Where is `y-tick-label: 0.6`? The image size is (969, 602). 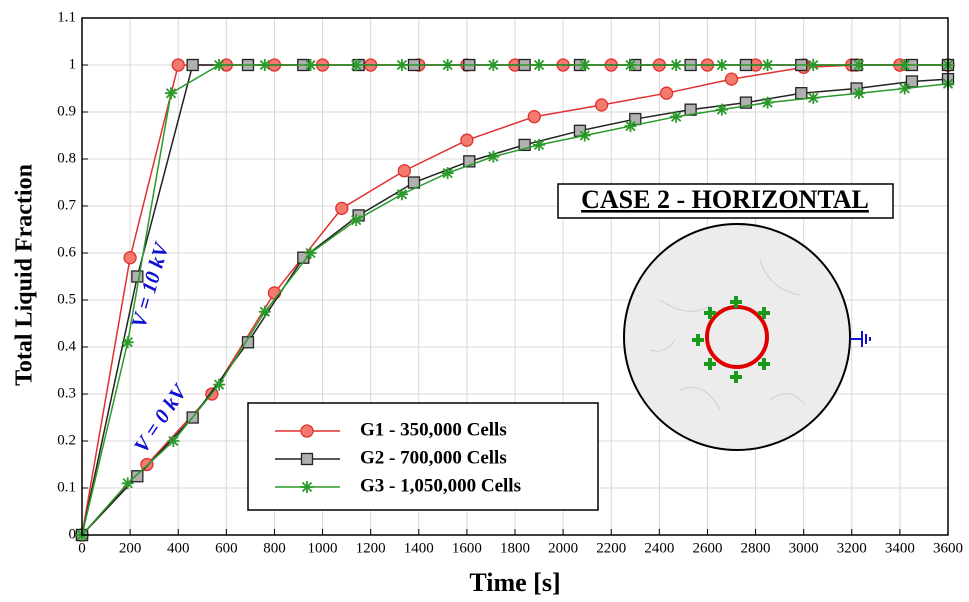 y-tick-label: 0.6 is located at coordinates (66, 252).